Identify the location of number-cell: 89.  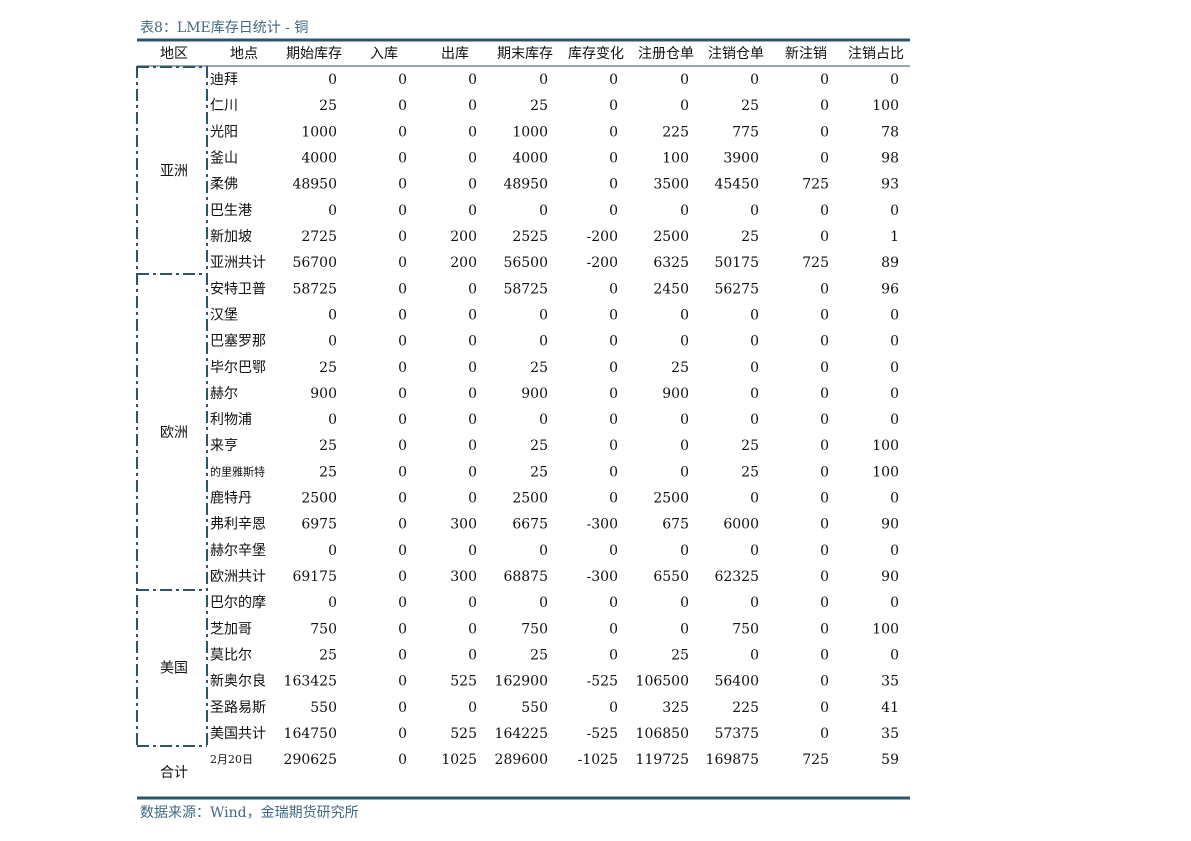
(890, 263).